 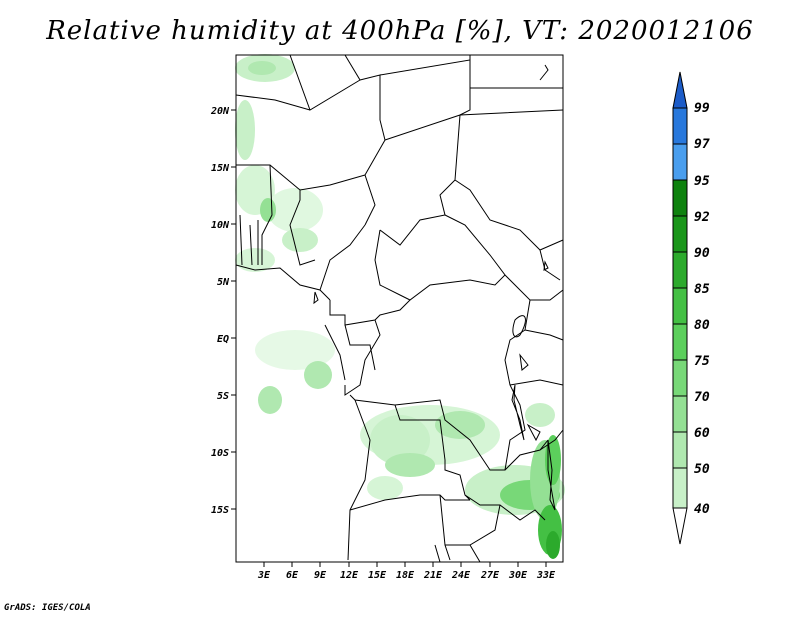 I want to click on colorbar-label: 85, so click(x=702, y=289).